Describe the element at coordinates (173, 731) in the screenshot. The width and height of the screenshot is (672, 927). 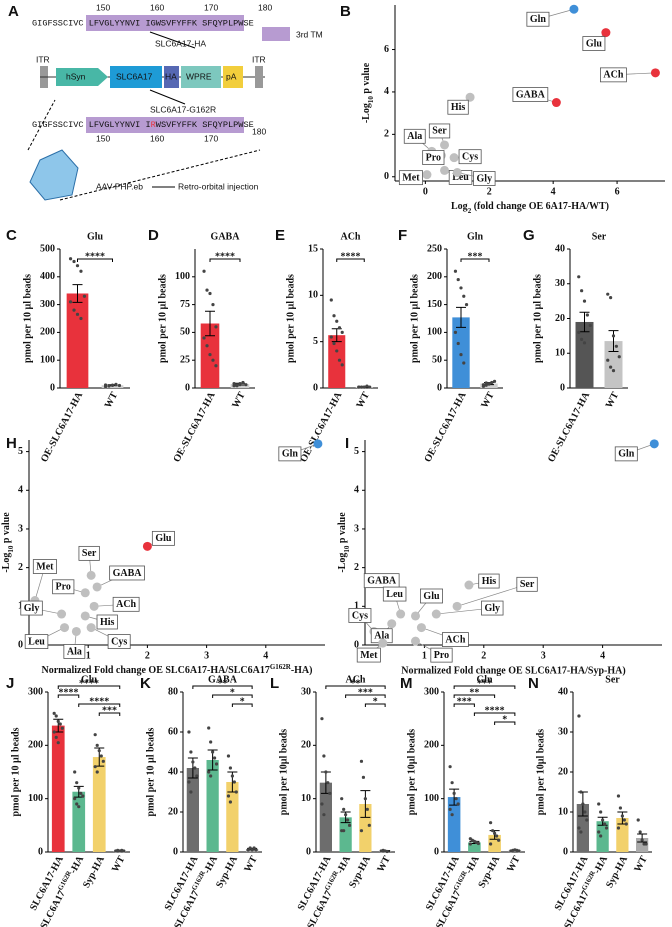
I see `y-tick-label: 60` at that location.